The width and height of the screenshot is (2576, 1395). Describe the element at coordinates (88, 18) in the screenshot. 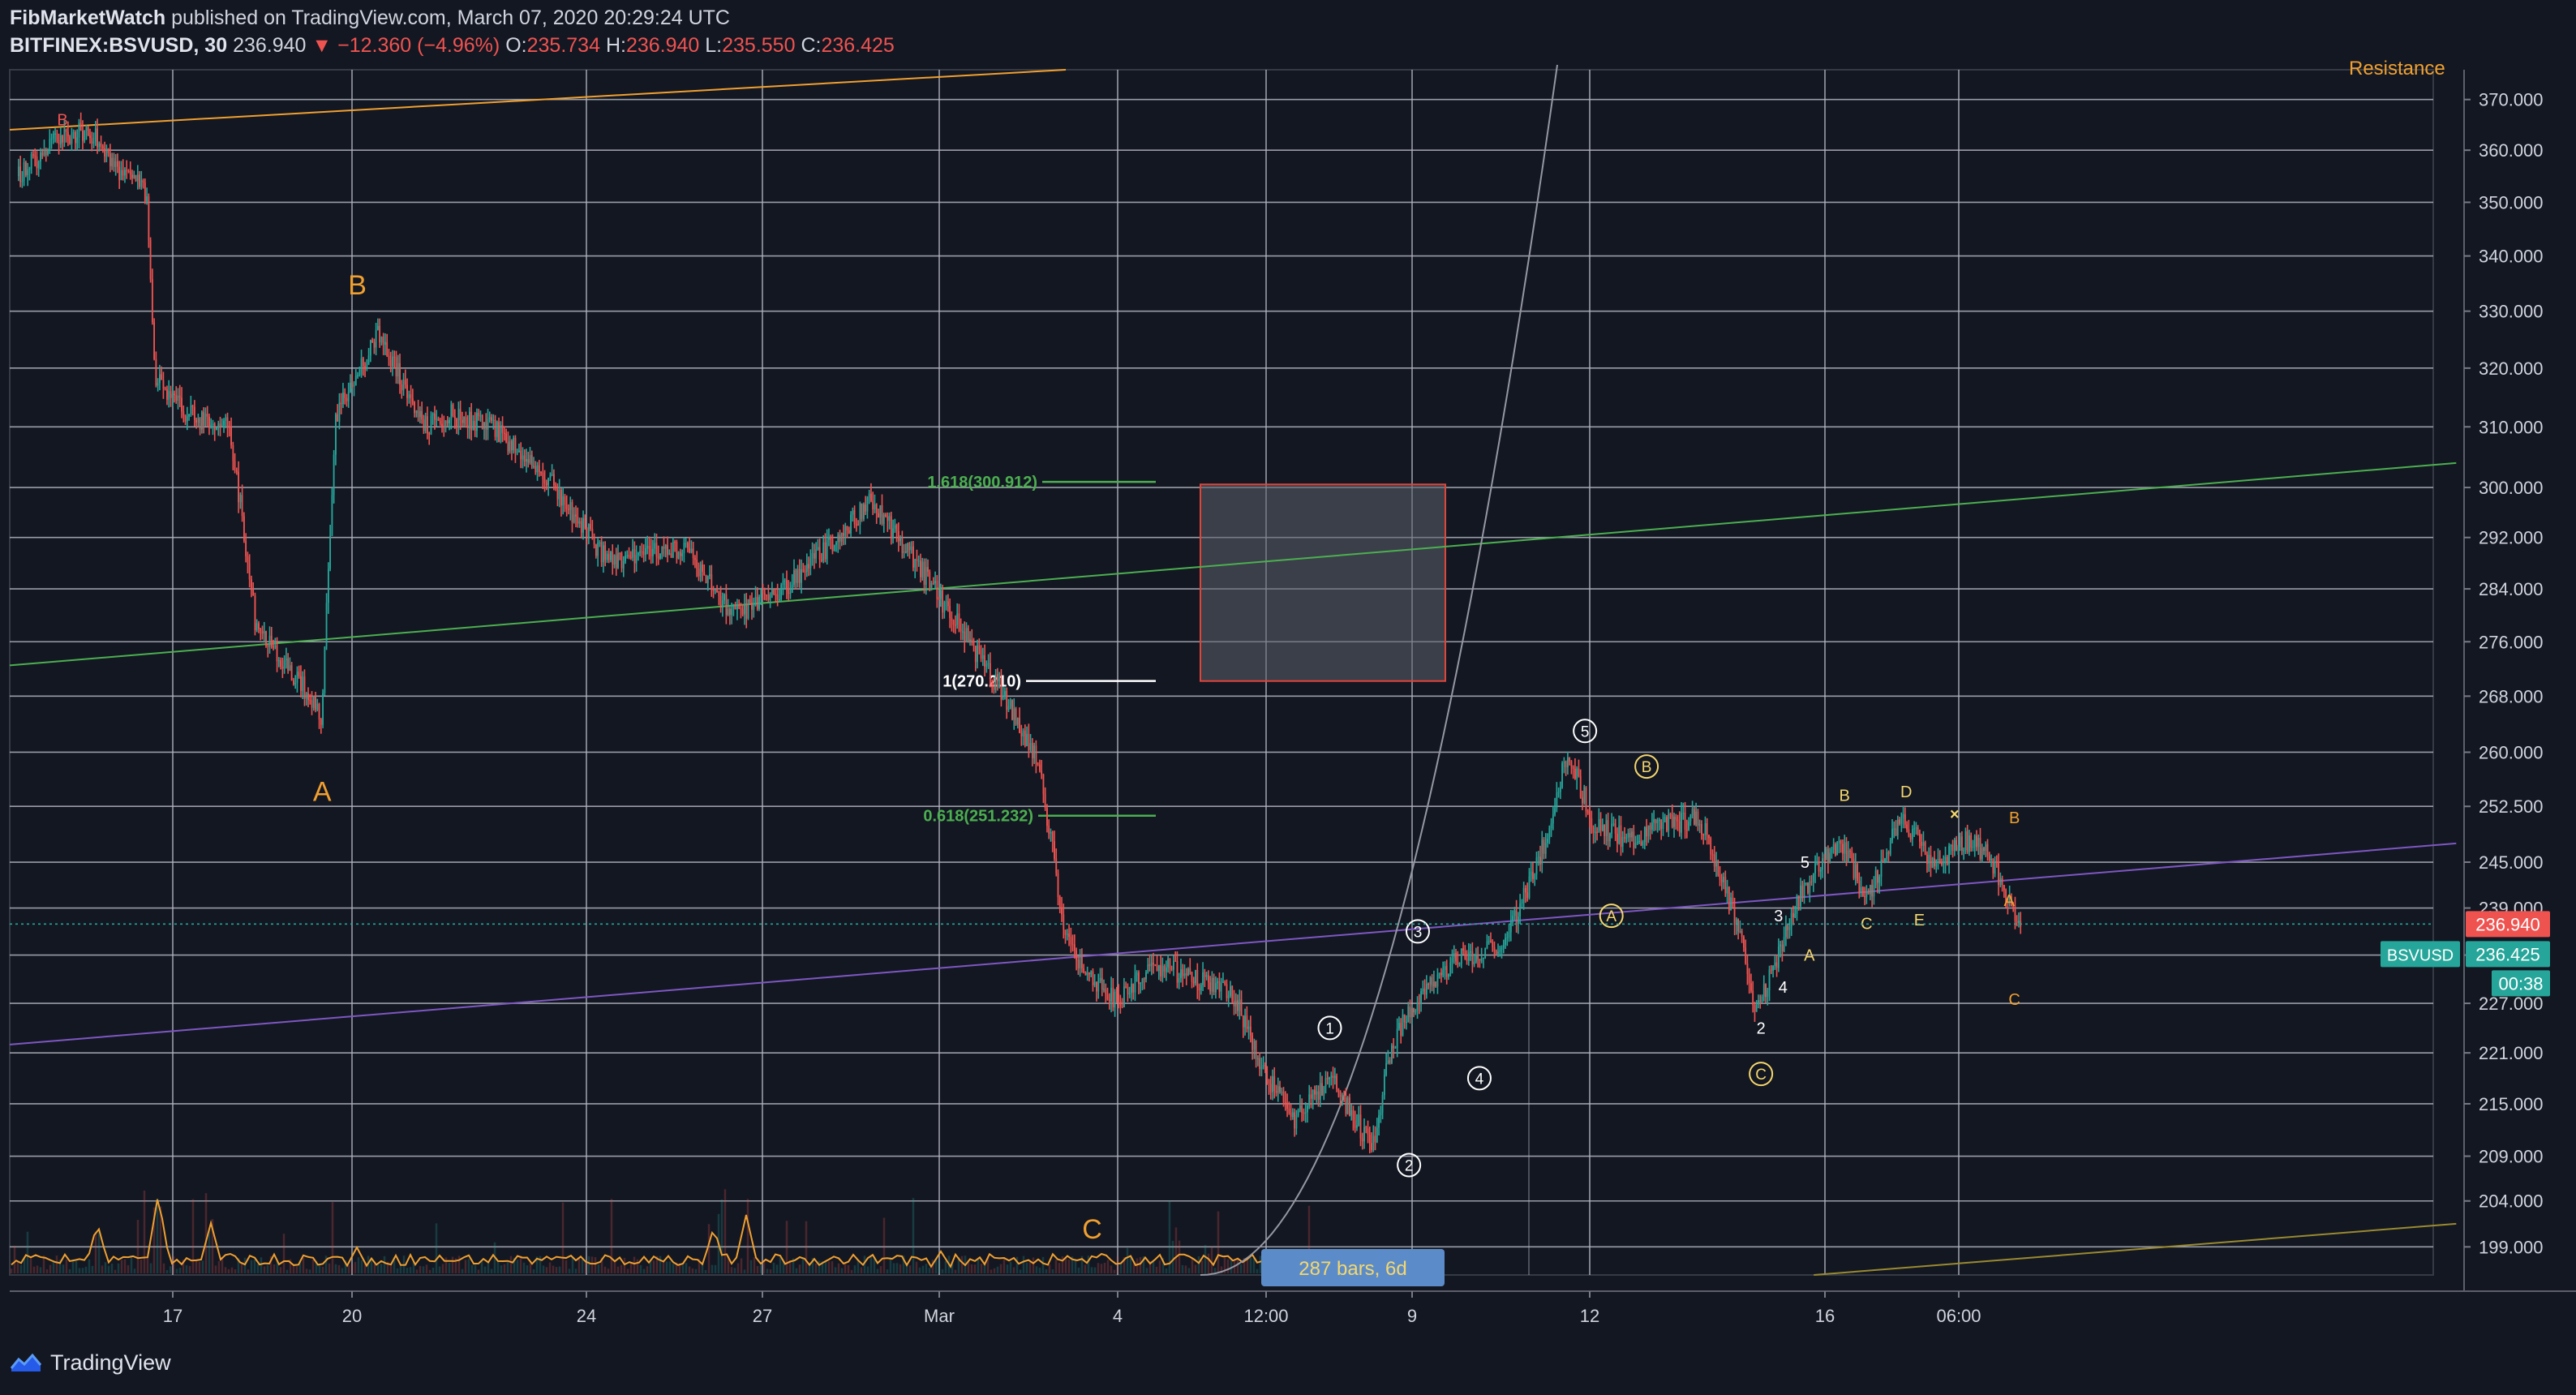

I see `author-name: FibMarketWatch` at that location.